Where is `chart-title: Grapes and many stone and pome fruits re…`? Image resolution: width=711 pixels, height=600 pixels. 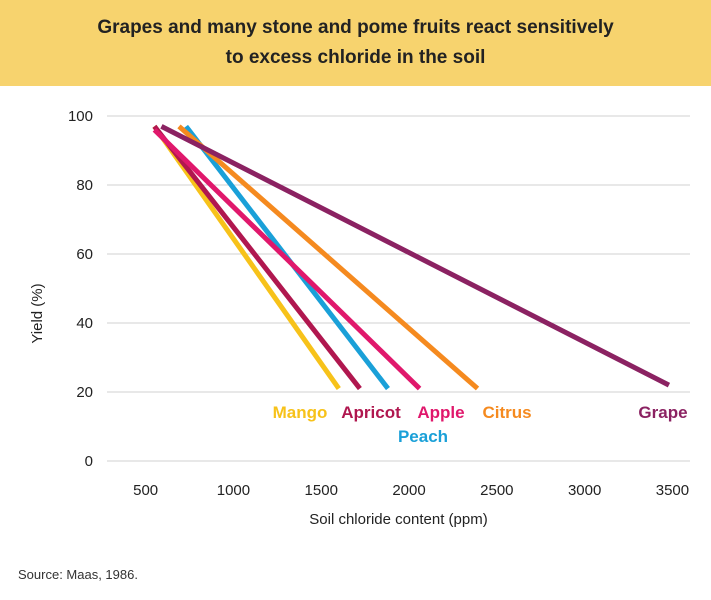
chart-title: Grapes and many stone and pome fruits re… is located at coordinates (355, 42).